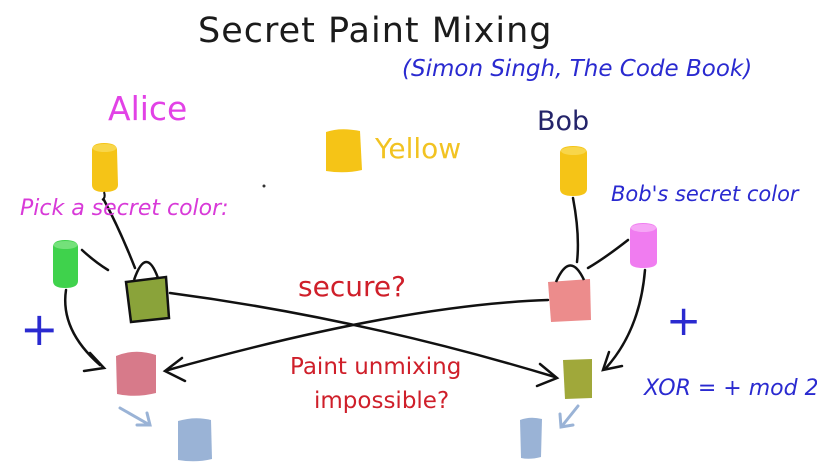 The width and height of the screenshot is (817, 475). Describe the element at coordinates (344, 151) in the screenshot. I see `shared-yellow-paint-icon` at that location.